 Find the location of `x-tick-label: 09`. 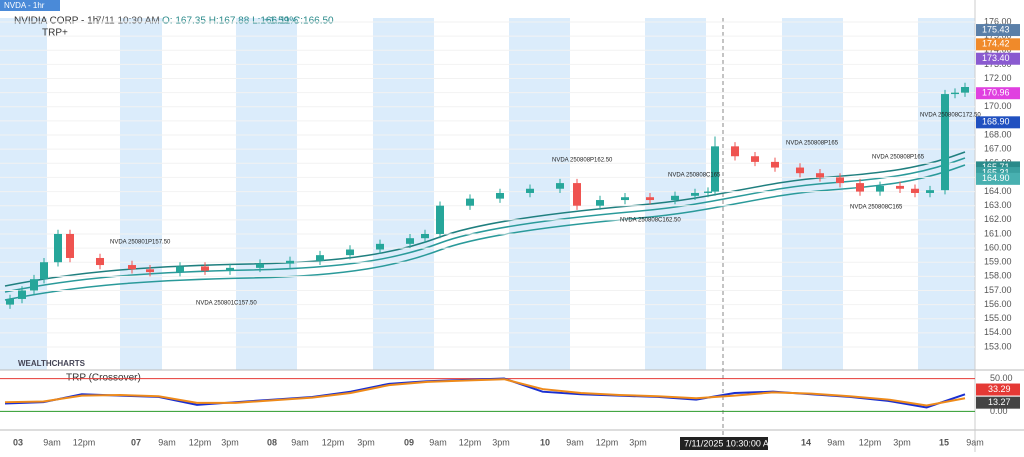

x-tick-label: 09 is located at coordinates (409, 442).